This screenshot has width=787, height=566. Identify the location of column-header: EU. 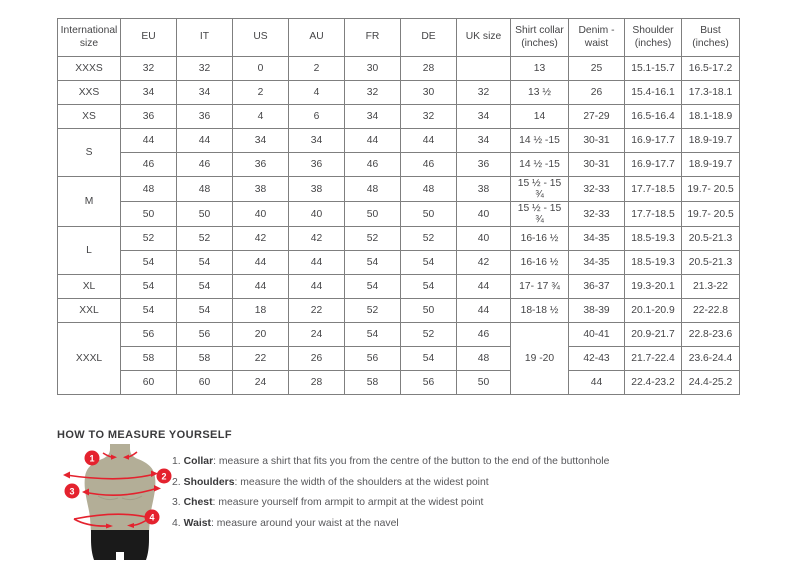
(148, 37).